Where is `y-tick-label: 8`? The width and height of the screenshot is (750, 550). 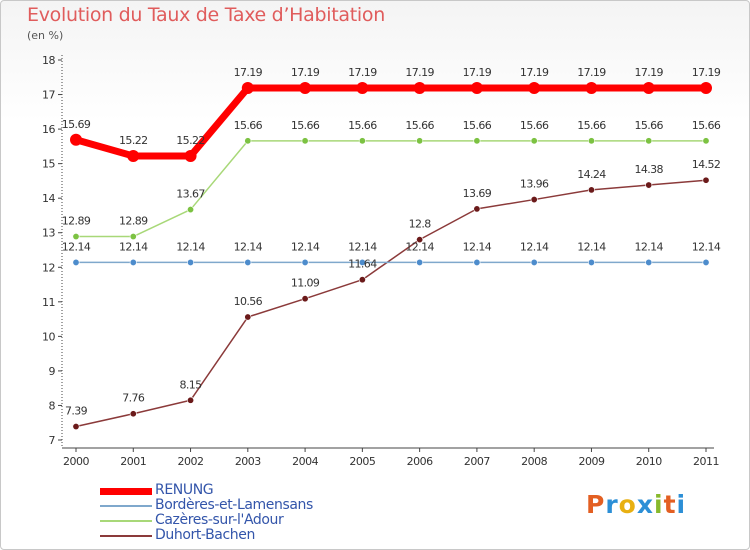 y-tick-label: 8 is located at coordinates (52, 405).